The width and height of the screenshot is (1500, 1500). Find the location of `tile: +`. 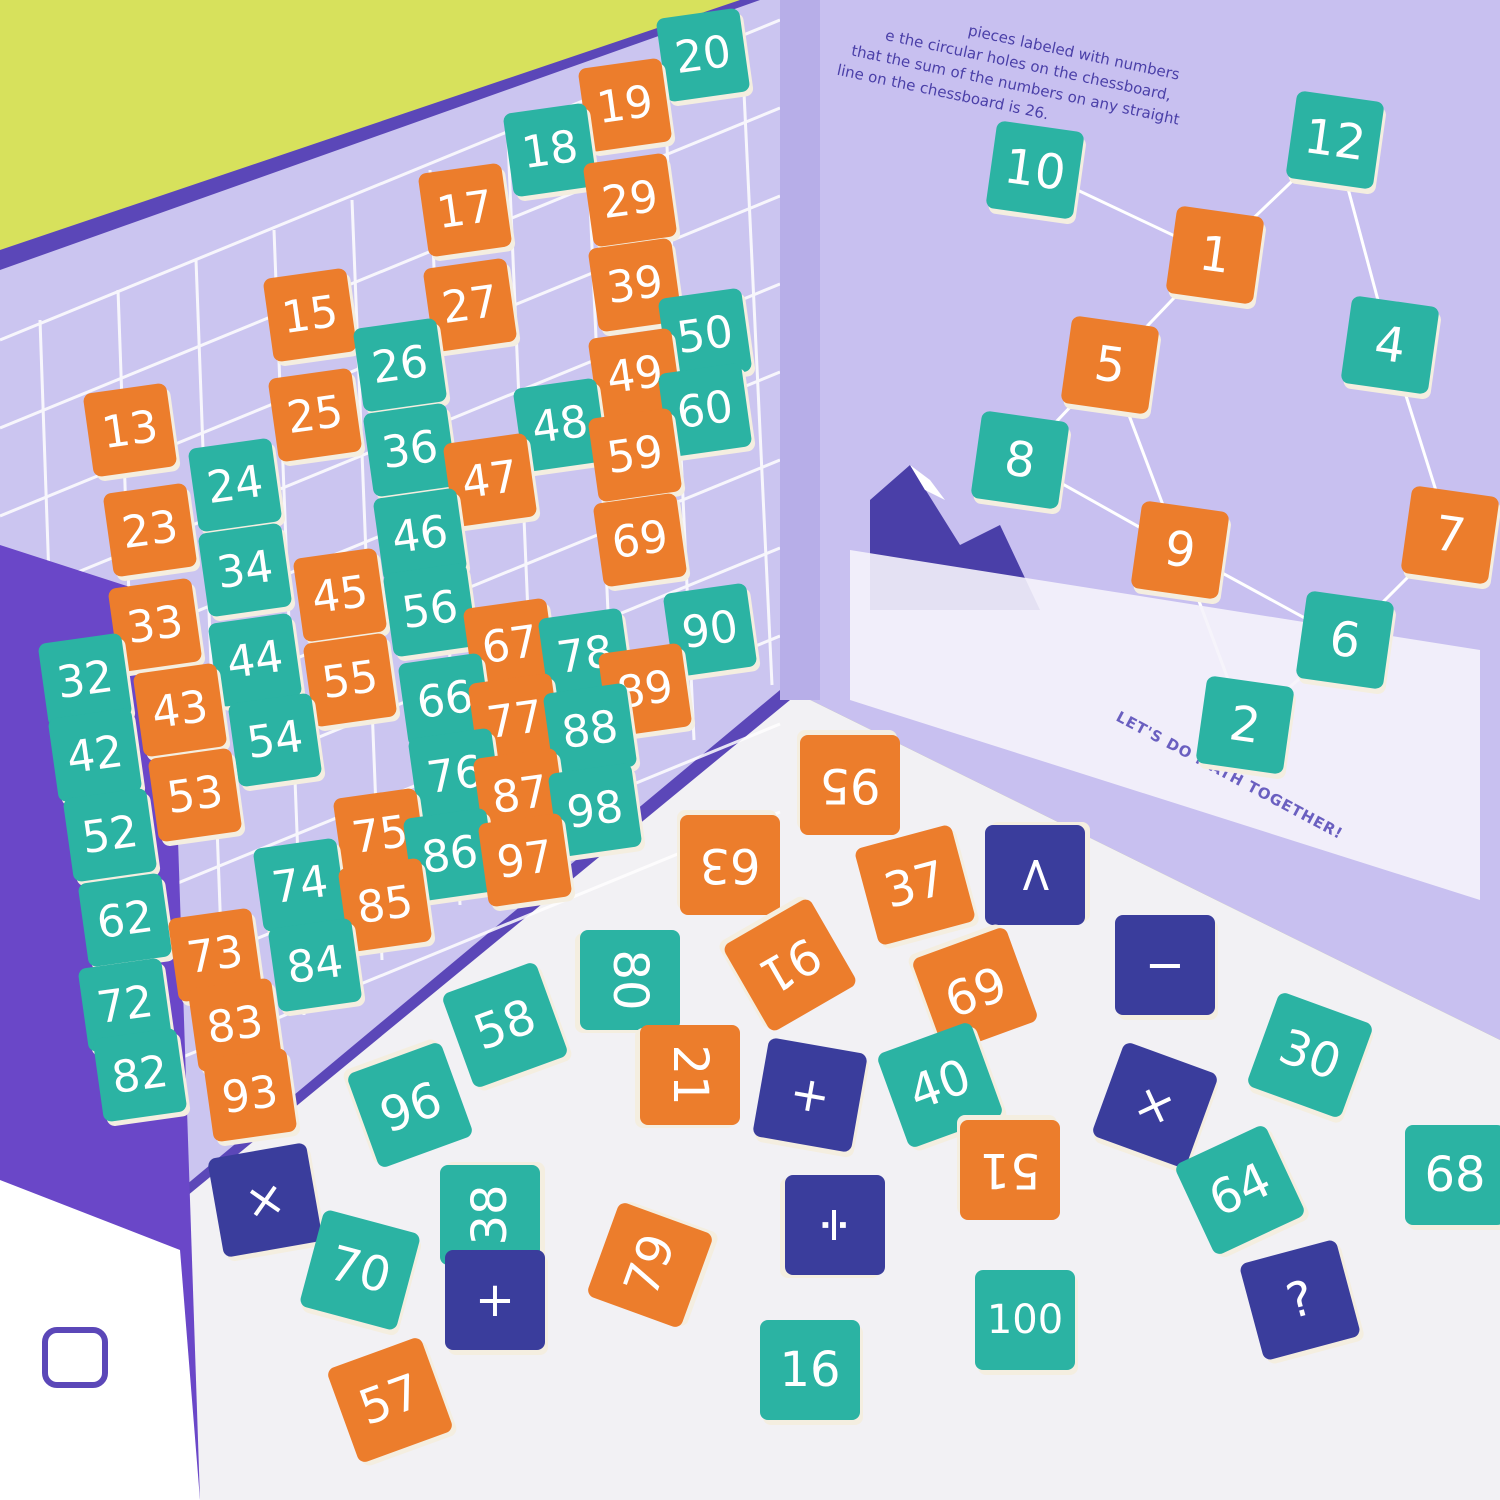

tile: + is located at coordinates (811, 1098).